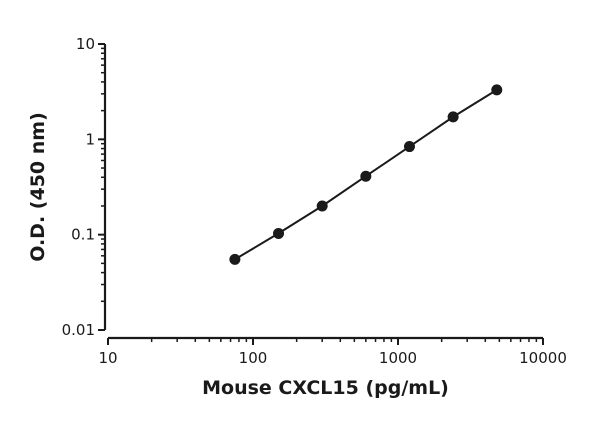 This screenshot has height=426, width=600. I want to click on x-tick-label: 10, so click(107, 358).